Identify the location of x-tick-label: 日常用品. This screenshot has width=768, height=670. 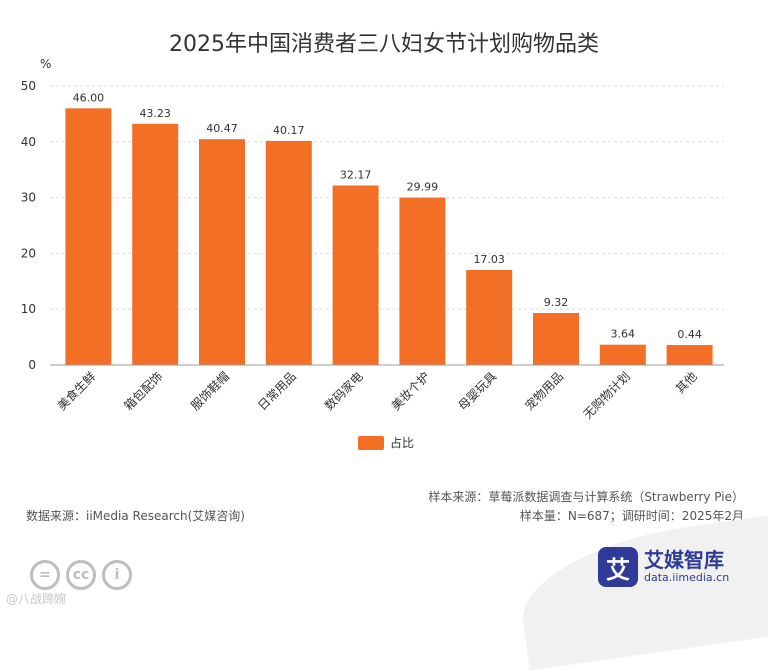
(277, 391).